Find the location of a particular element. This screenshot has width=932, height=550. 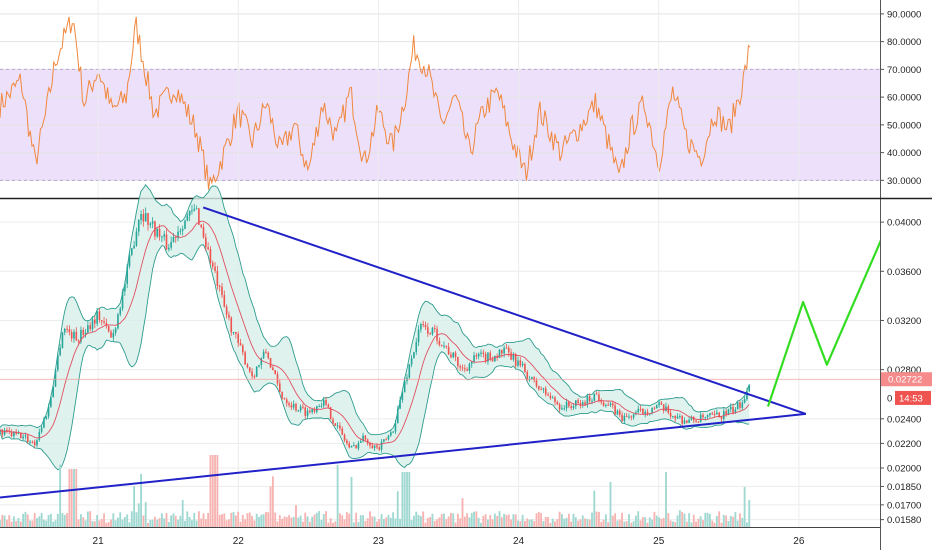

last-price-badge is located at coordinates (906, 379).